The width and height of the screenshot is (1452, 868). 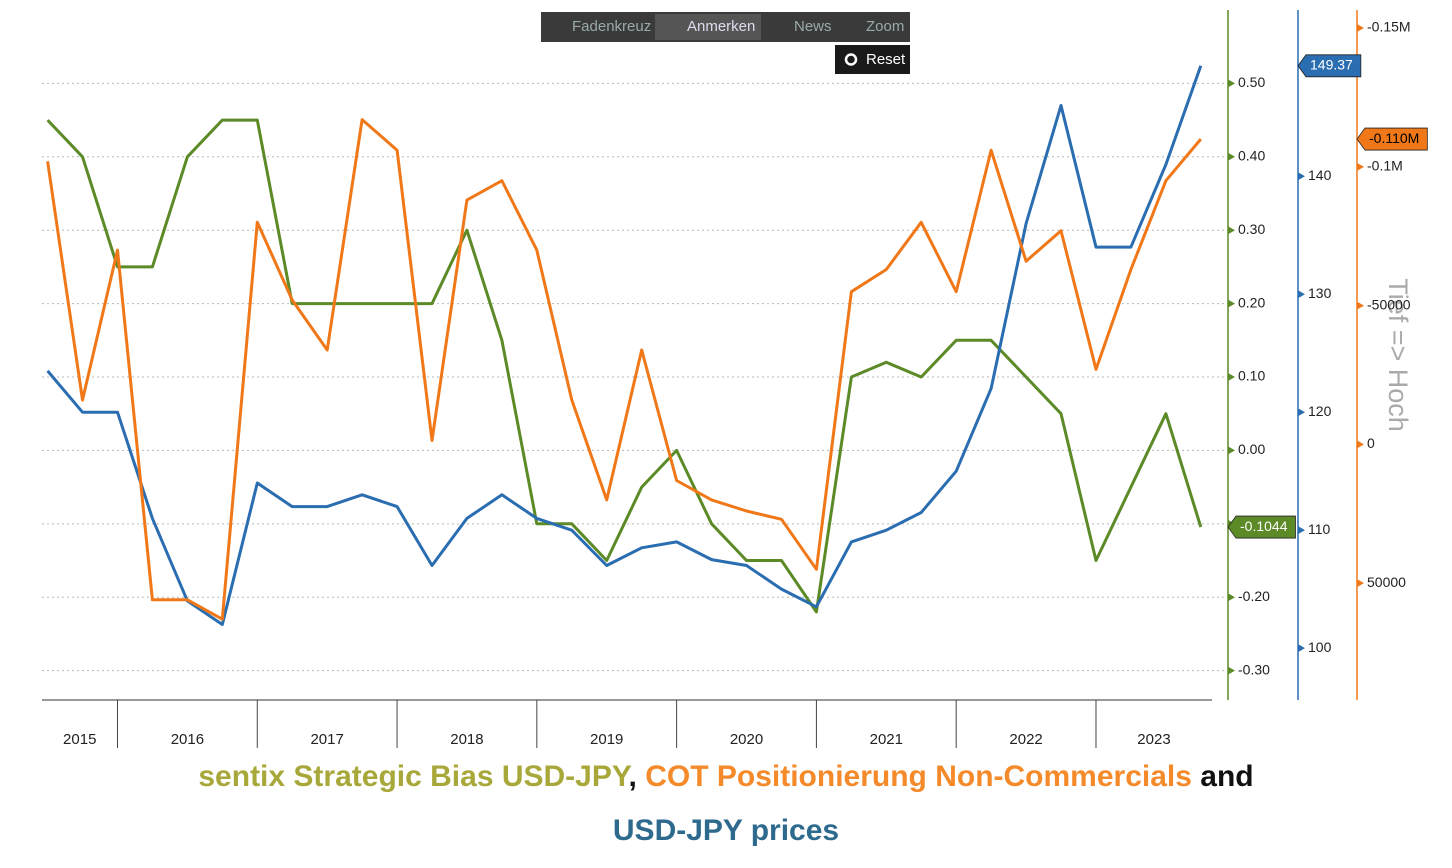 What do you see at coordinates (1251, 229) in the screenshot?
I see `y-tick-label: 0.30` at bounding box center [1251, 229].